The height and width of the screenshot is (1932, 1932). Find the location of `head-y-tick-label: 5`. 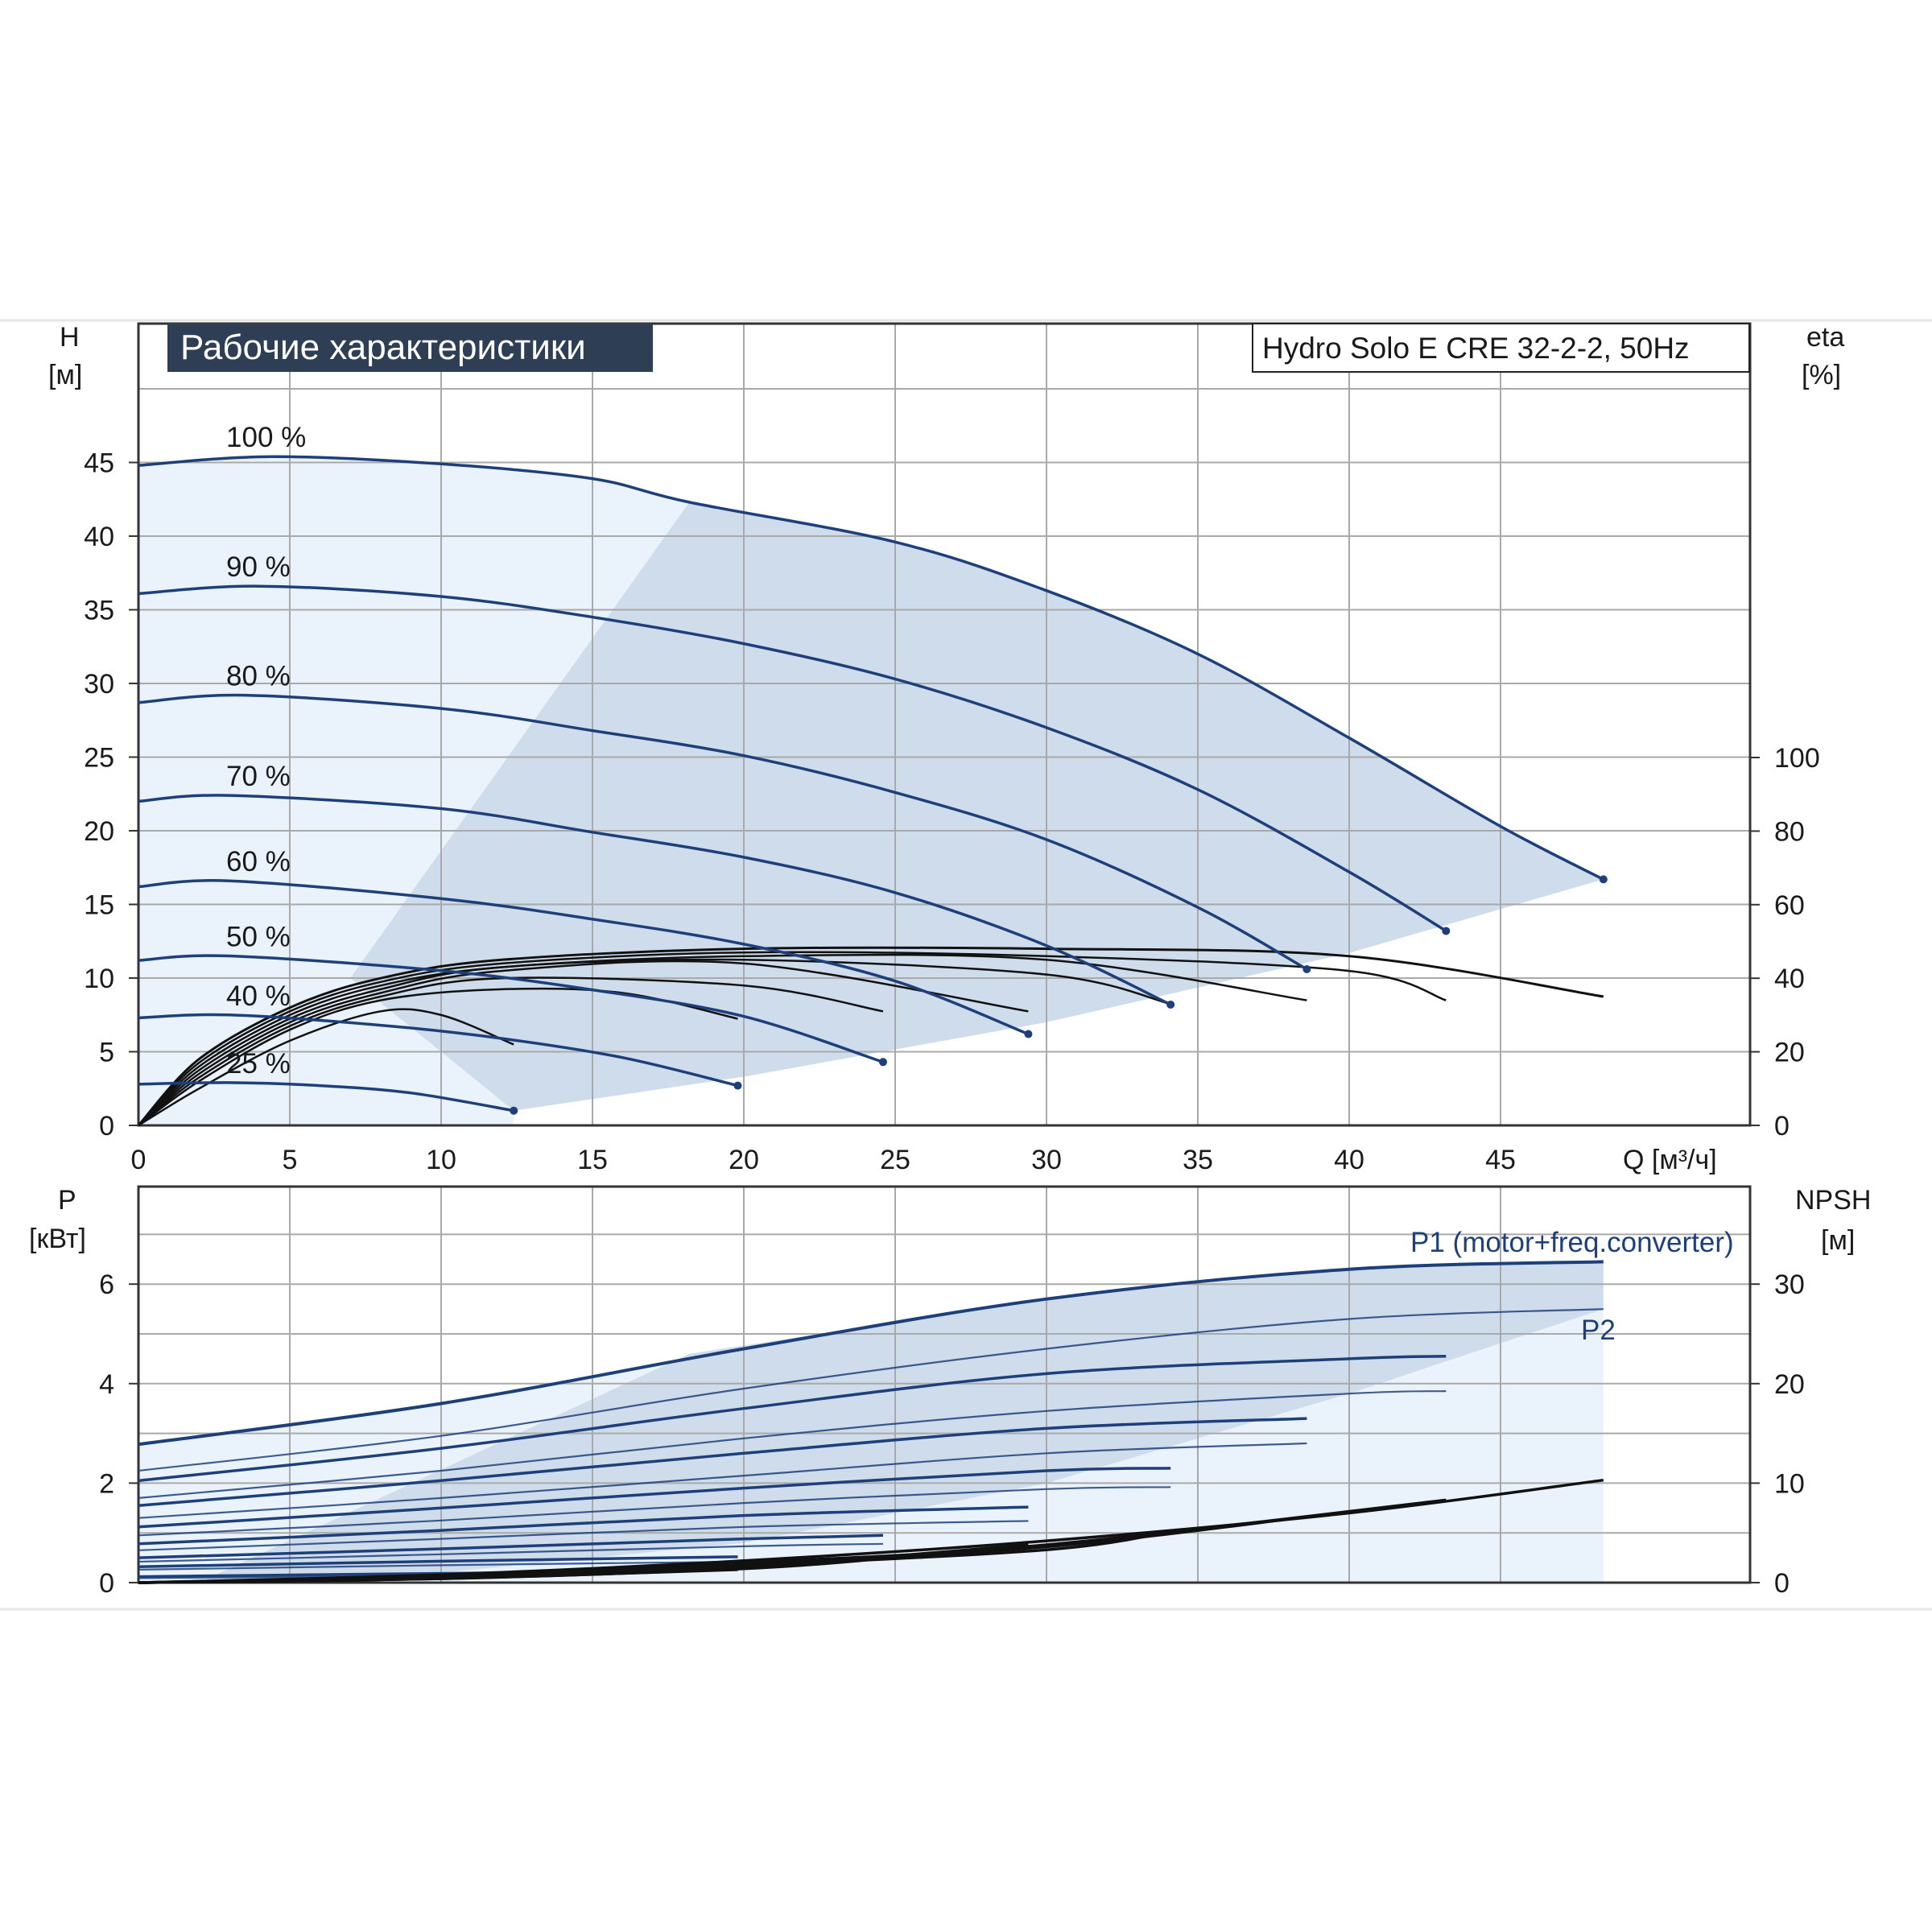

head-y-tick-label: 5 is located at coordinates (106, 1053).